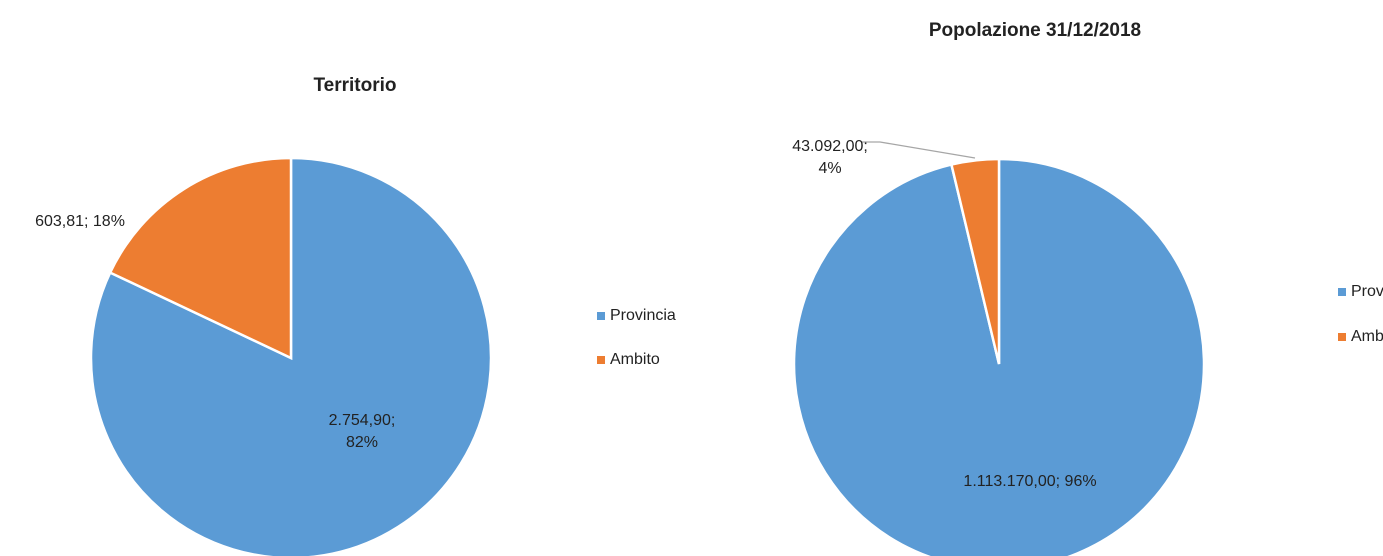 This screenshot has height=556, width=1383. Describe the element at coordinates (1030, 481) in the screenshot. I see `data-label: 1.113.170,00; 96%` at that location.